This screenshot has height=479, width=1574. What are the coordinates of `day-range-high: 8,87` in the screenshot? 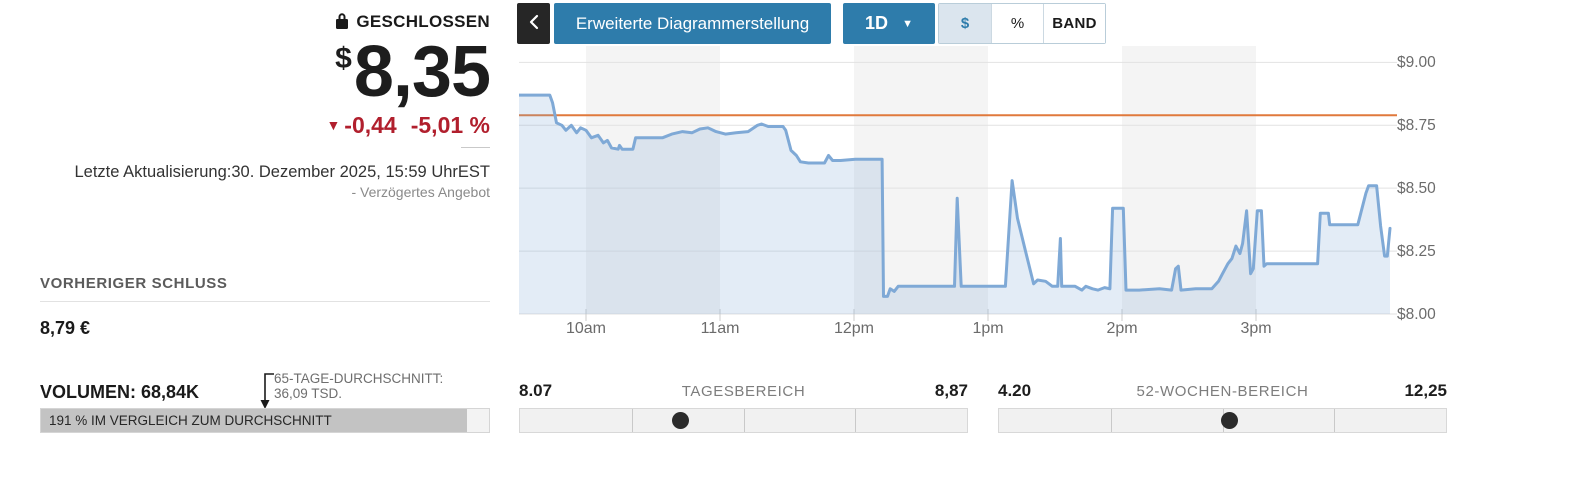 It's located at (951, 390).